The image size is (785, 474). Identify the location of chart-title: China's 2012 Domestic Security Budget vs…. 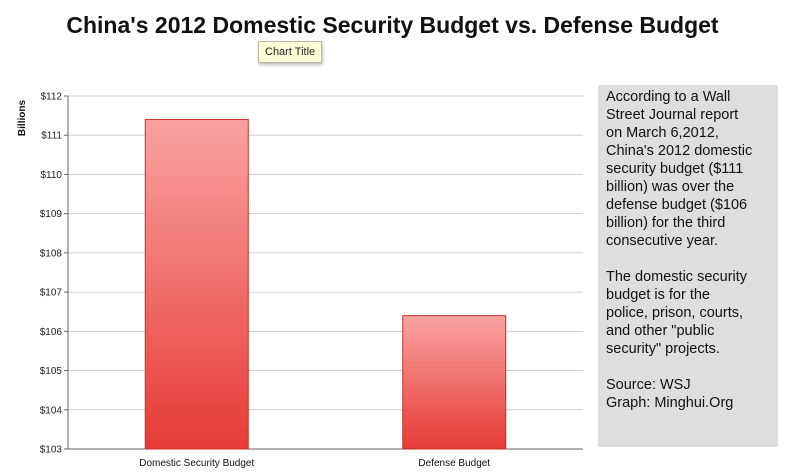
(392, 25).